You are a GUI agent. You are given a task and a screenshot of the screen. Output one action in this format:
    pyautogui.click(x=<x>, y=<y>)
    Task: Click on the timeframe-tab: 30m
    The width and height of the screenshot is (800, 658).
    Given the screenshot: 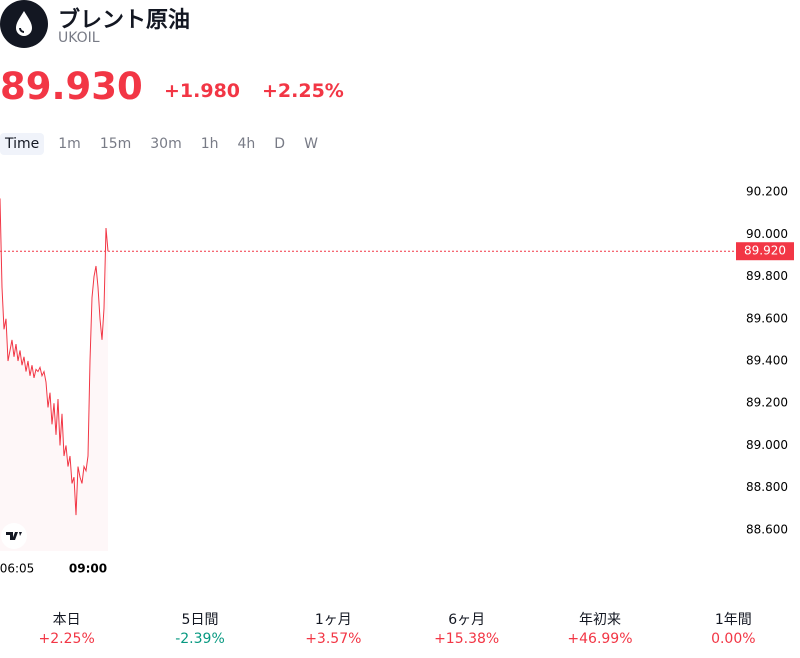 What is the action you would take?
    pyautogui.click(x=166, y=144)
    